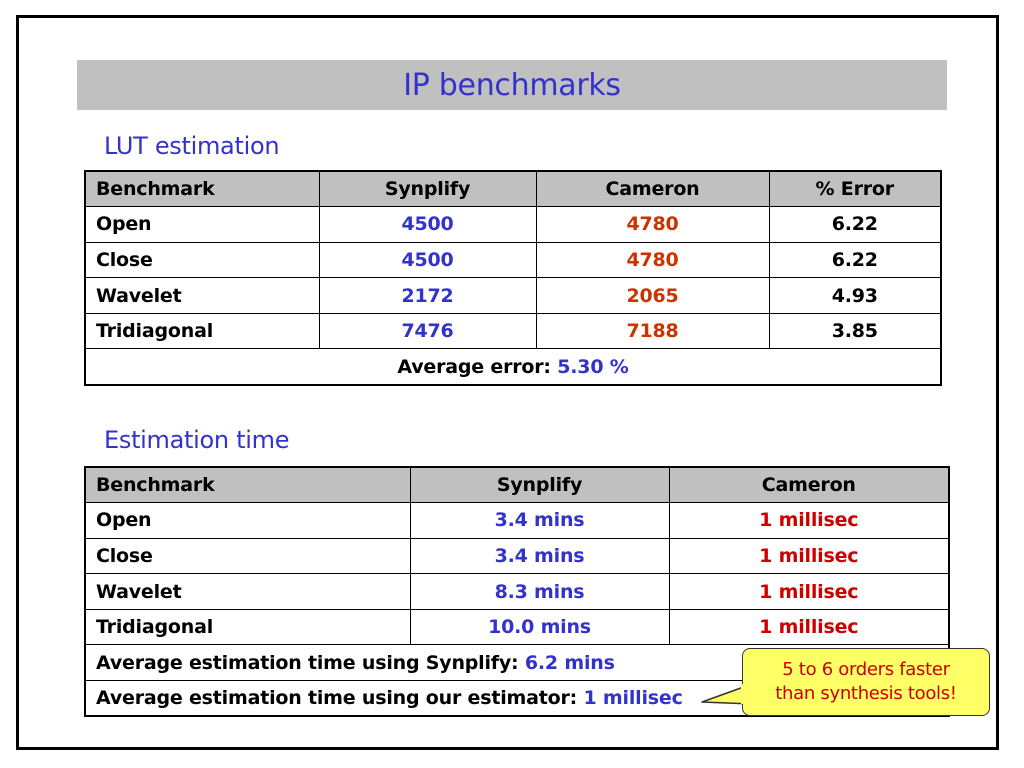 The width and height of the screenshot is (1024, 768). Describe the element at coordinates (307, 662) in the screenshot. I see `average-synplify-label: Average estimation time using Synplify:` at that location.